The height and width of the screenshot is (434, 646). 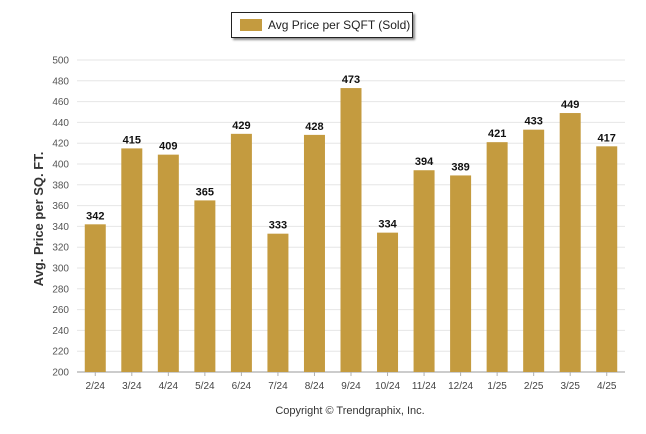 What do you see at coordinates (533, 122) in the screenshot?
I see `data-label: 433` at bounding box center [533, 122].